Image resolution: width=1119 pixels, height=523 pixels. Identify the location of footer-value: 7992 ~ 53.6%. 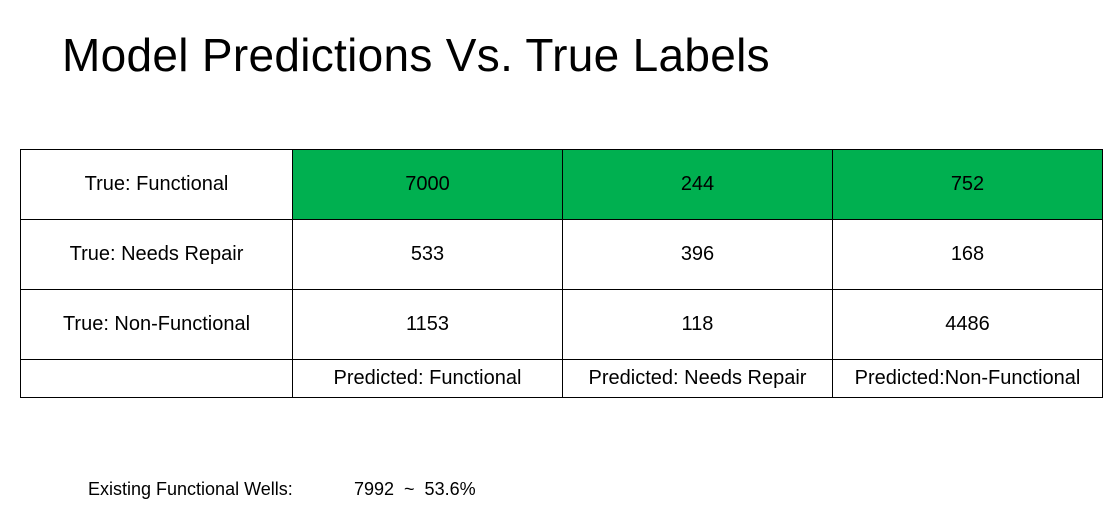
(415, 489).